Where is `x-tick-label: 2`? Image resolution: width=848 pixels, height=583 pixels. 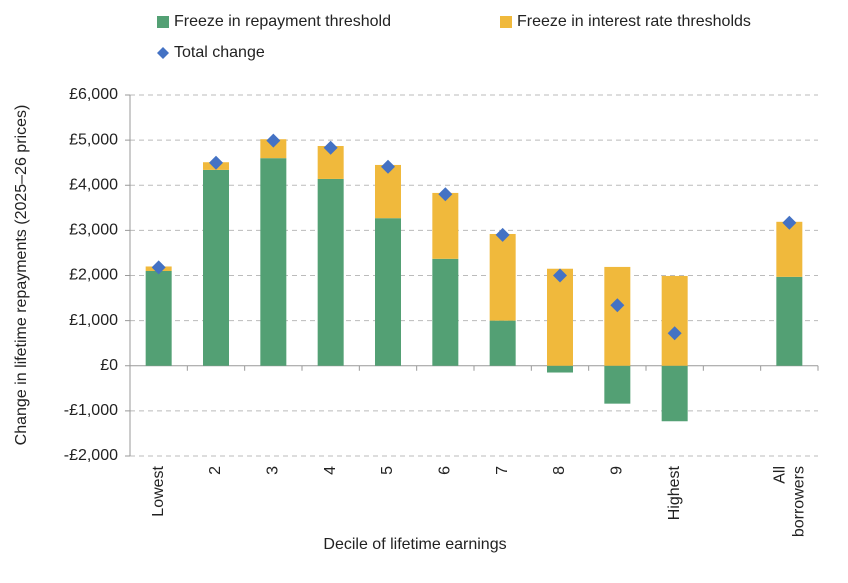 x-tick-label: 2 is located at coordinates (215, 470).